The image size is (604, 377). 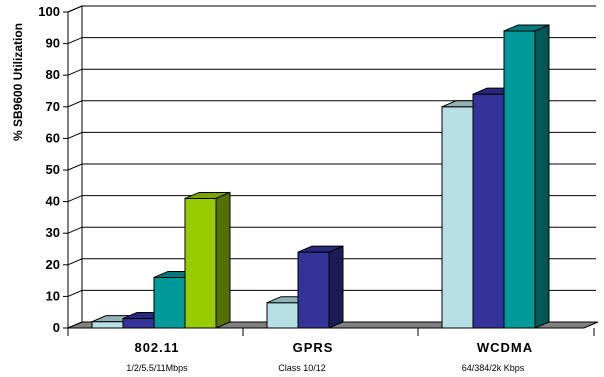 What do you see at coordinates (18, 82) in the screenshot?
I see `y-axis-label: % SB9600 Utilization` at bounding box center [18, 82].